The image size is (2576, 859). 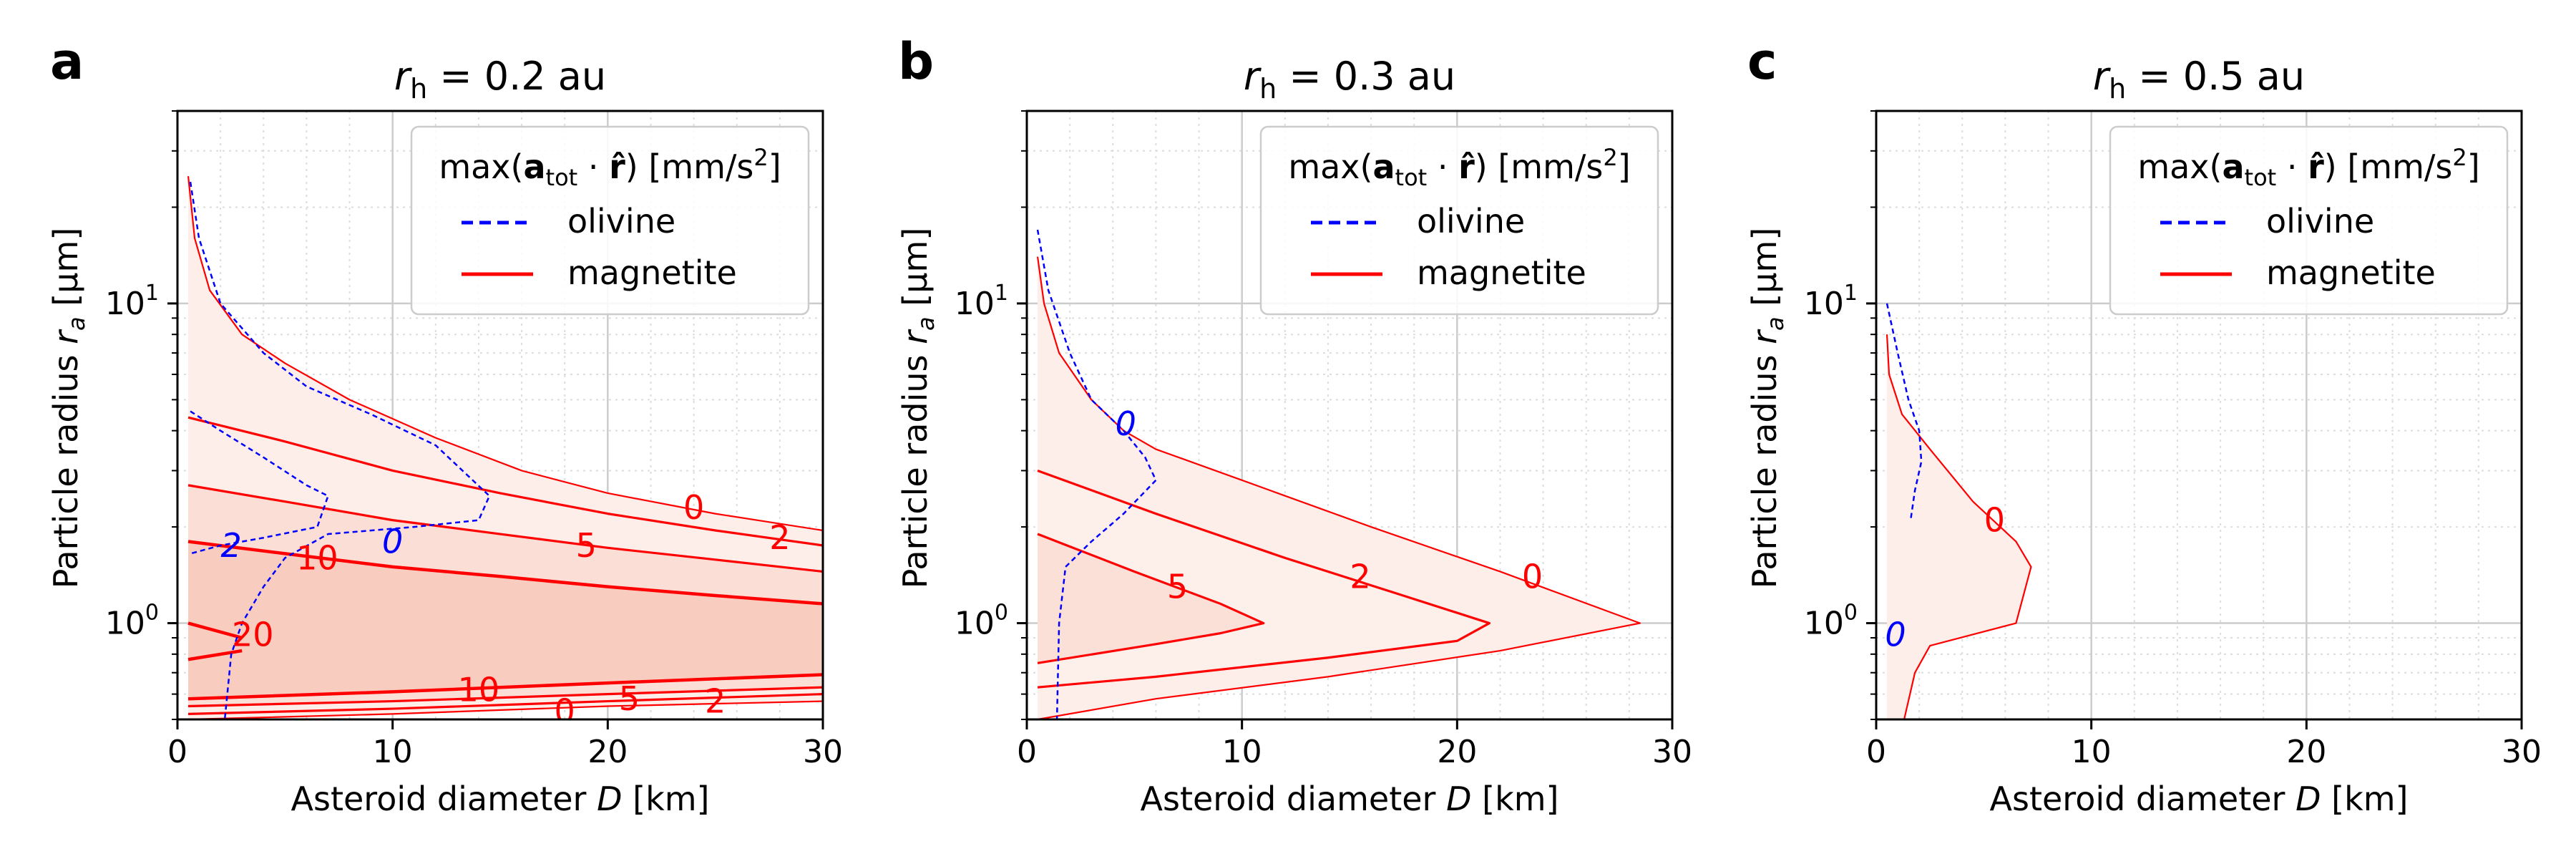 What do you see at coordinates (1762, 61) in the screenshot?
I see `panel-letter: c` at bounding box center [1762, 61].